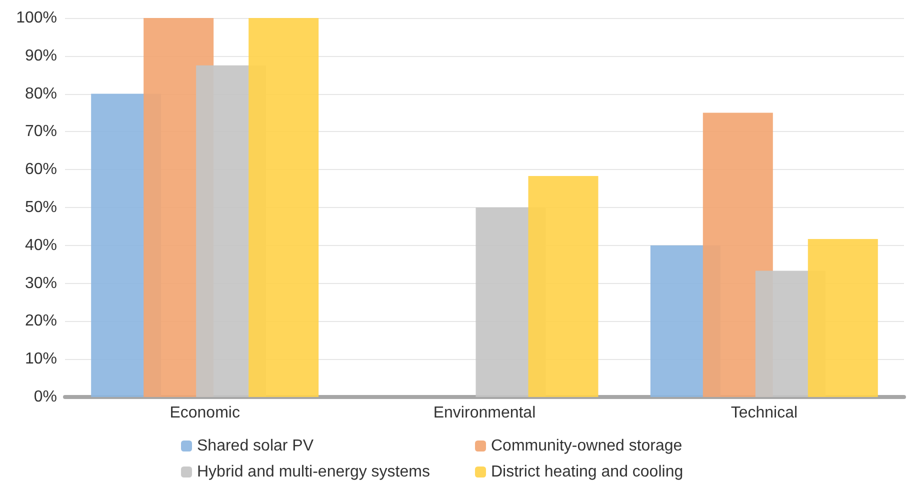  Describe the element at coordinates (40, 359) in the screenshot. I see `y-tick-label: 10%` at that location.